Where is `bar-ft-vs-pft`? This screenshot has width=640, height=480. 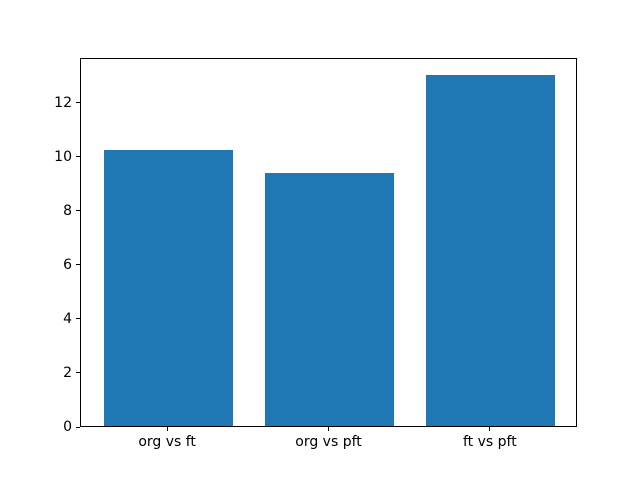 bar-ft-vs-pft is located at coordinates (491, 250).